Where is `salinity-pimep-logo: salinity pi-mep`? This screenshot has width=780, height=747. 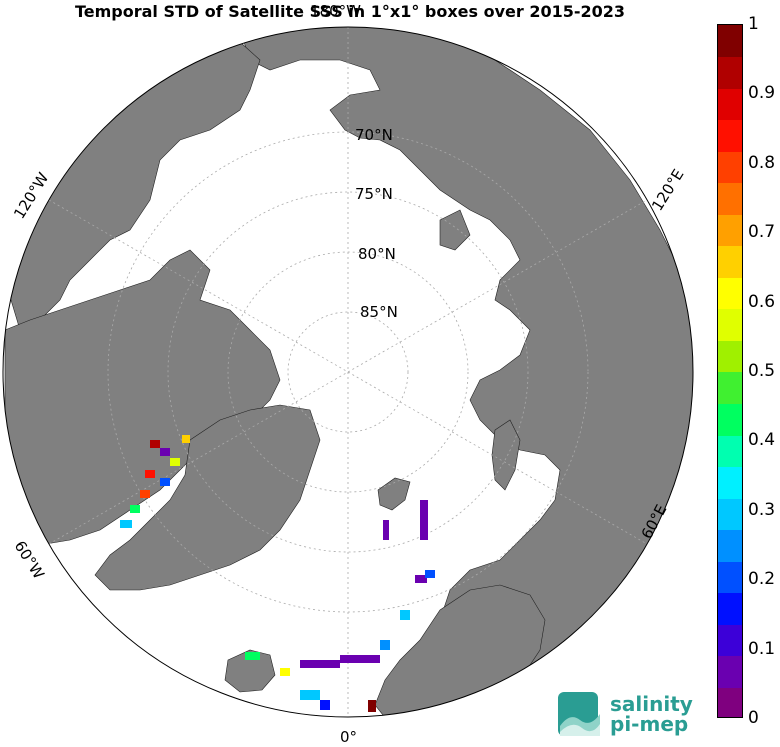 salinity-pimep-logo: salinity pi-mep is located at coordinates (625, 714).